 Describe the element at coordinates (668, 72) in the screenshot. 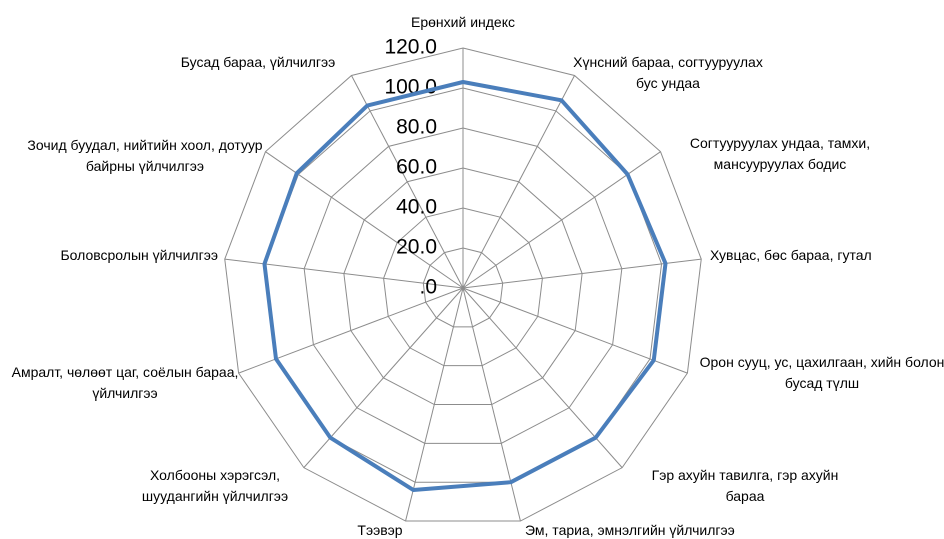

I see `category-label: Хүнсний бараа, согтууруулах бус ундаа` at that location.